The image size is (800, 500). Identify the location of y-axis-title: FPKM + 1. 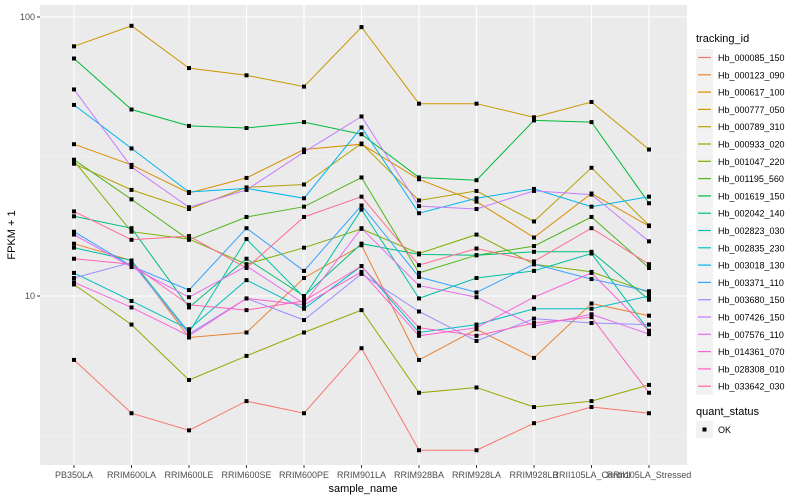
(12, 234).